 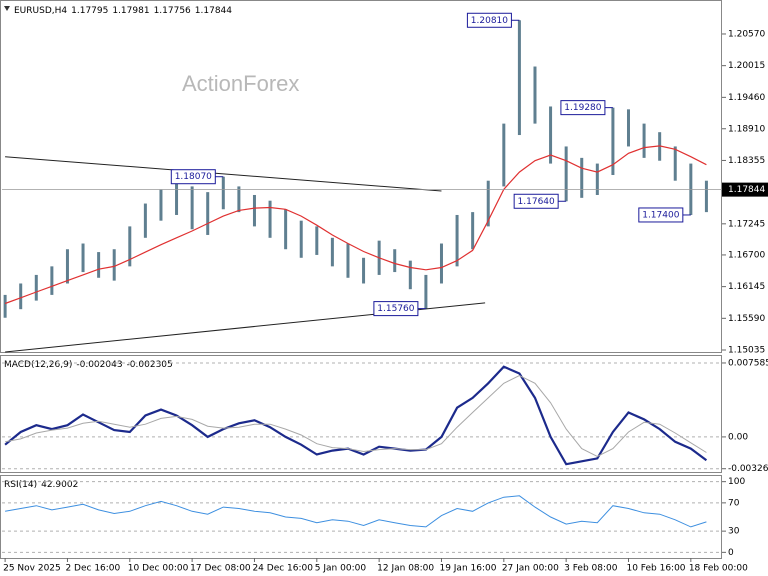 What do you see at coordinates (738, 437) in the screenshot?
I see `y-tick-label: 0.00` at bounding box center [738, 437].